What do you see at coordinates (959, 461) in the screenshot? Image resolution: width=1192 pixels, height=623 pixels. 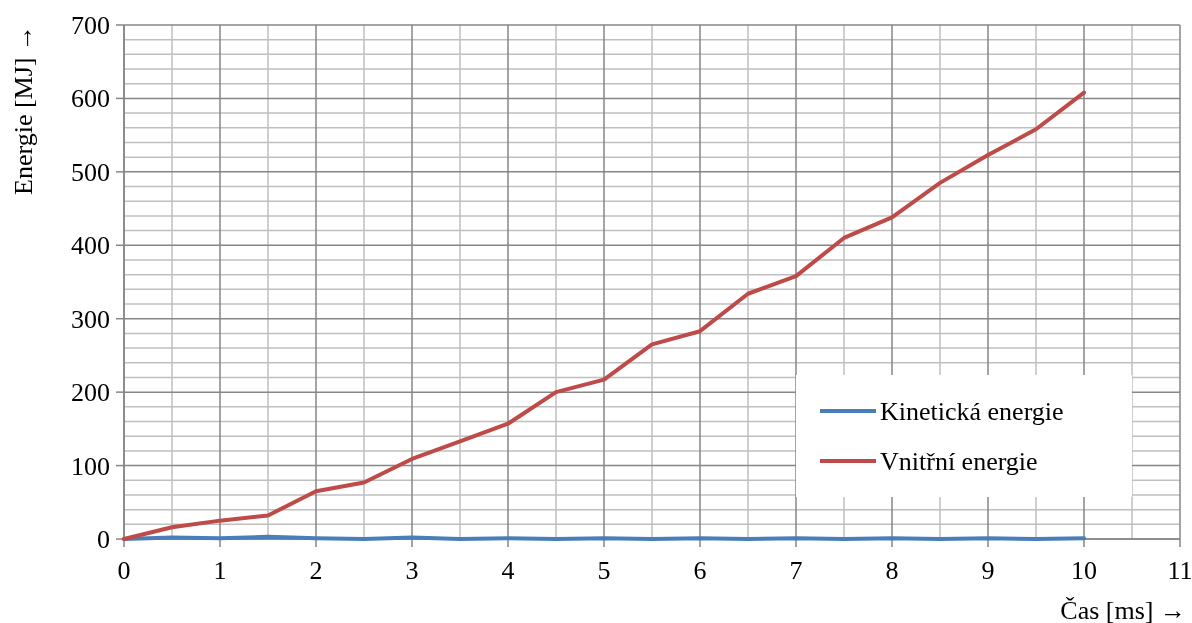 I see `legend-label: Vnitřní energie` at bounding box center [959, 461].